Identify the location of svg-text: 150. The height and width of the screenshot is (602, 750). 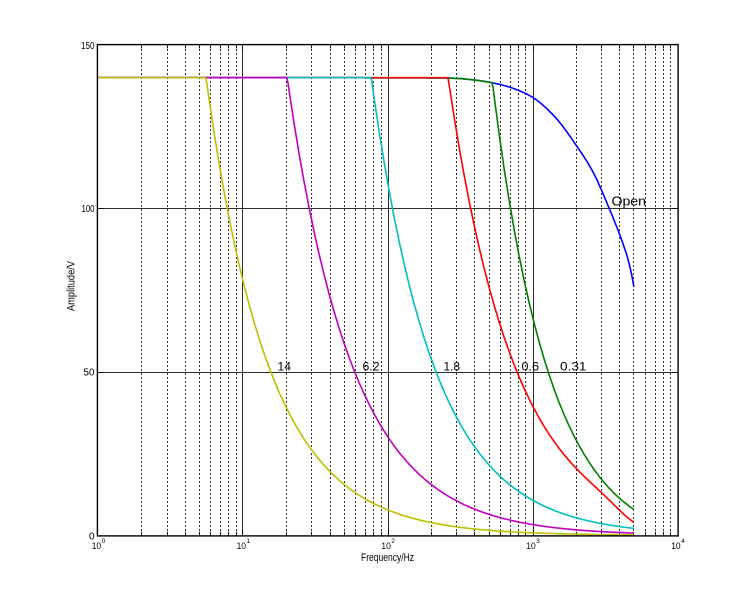
(88, 46).